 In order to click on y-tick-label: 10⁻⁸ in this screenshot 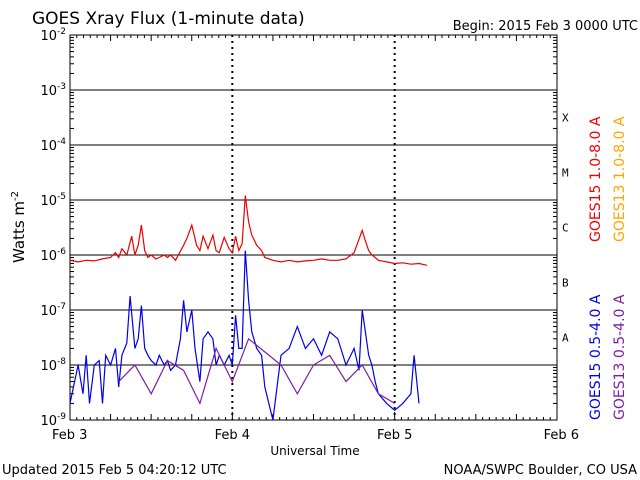, I will do `click(53, 365)`.